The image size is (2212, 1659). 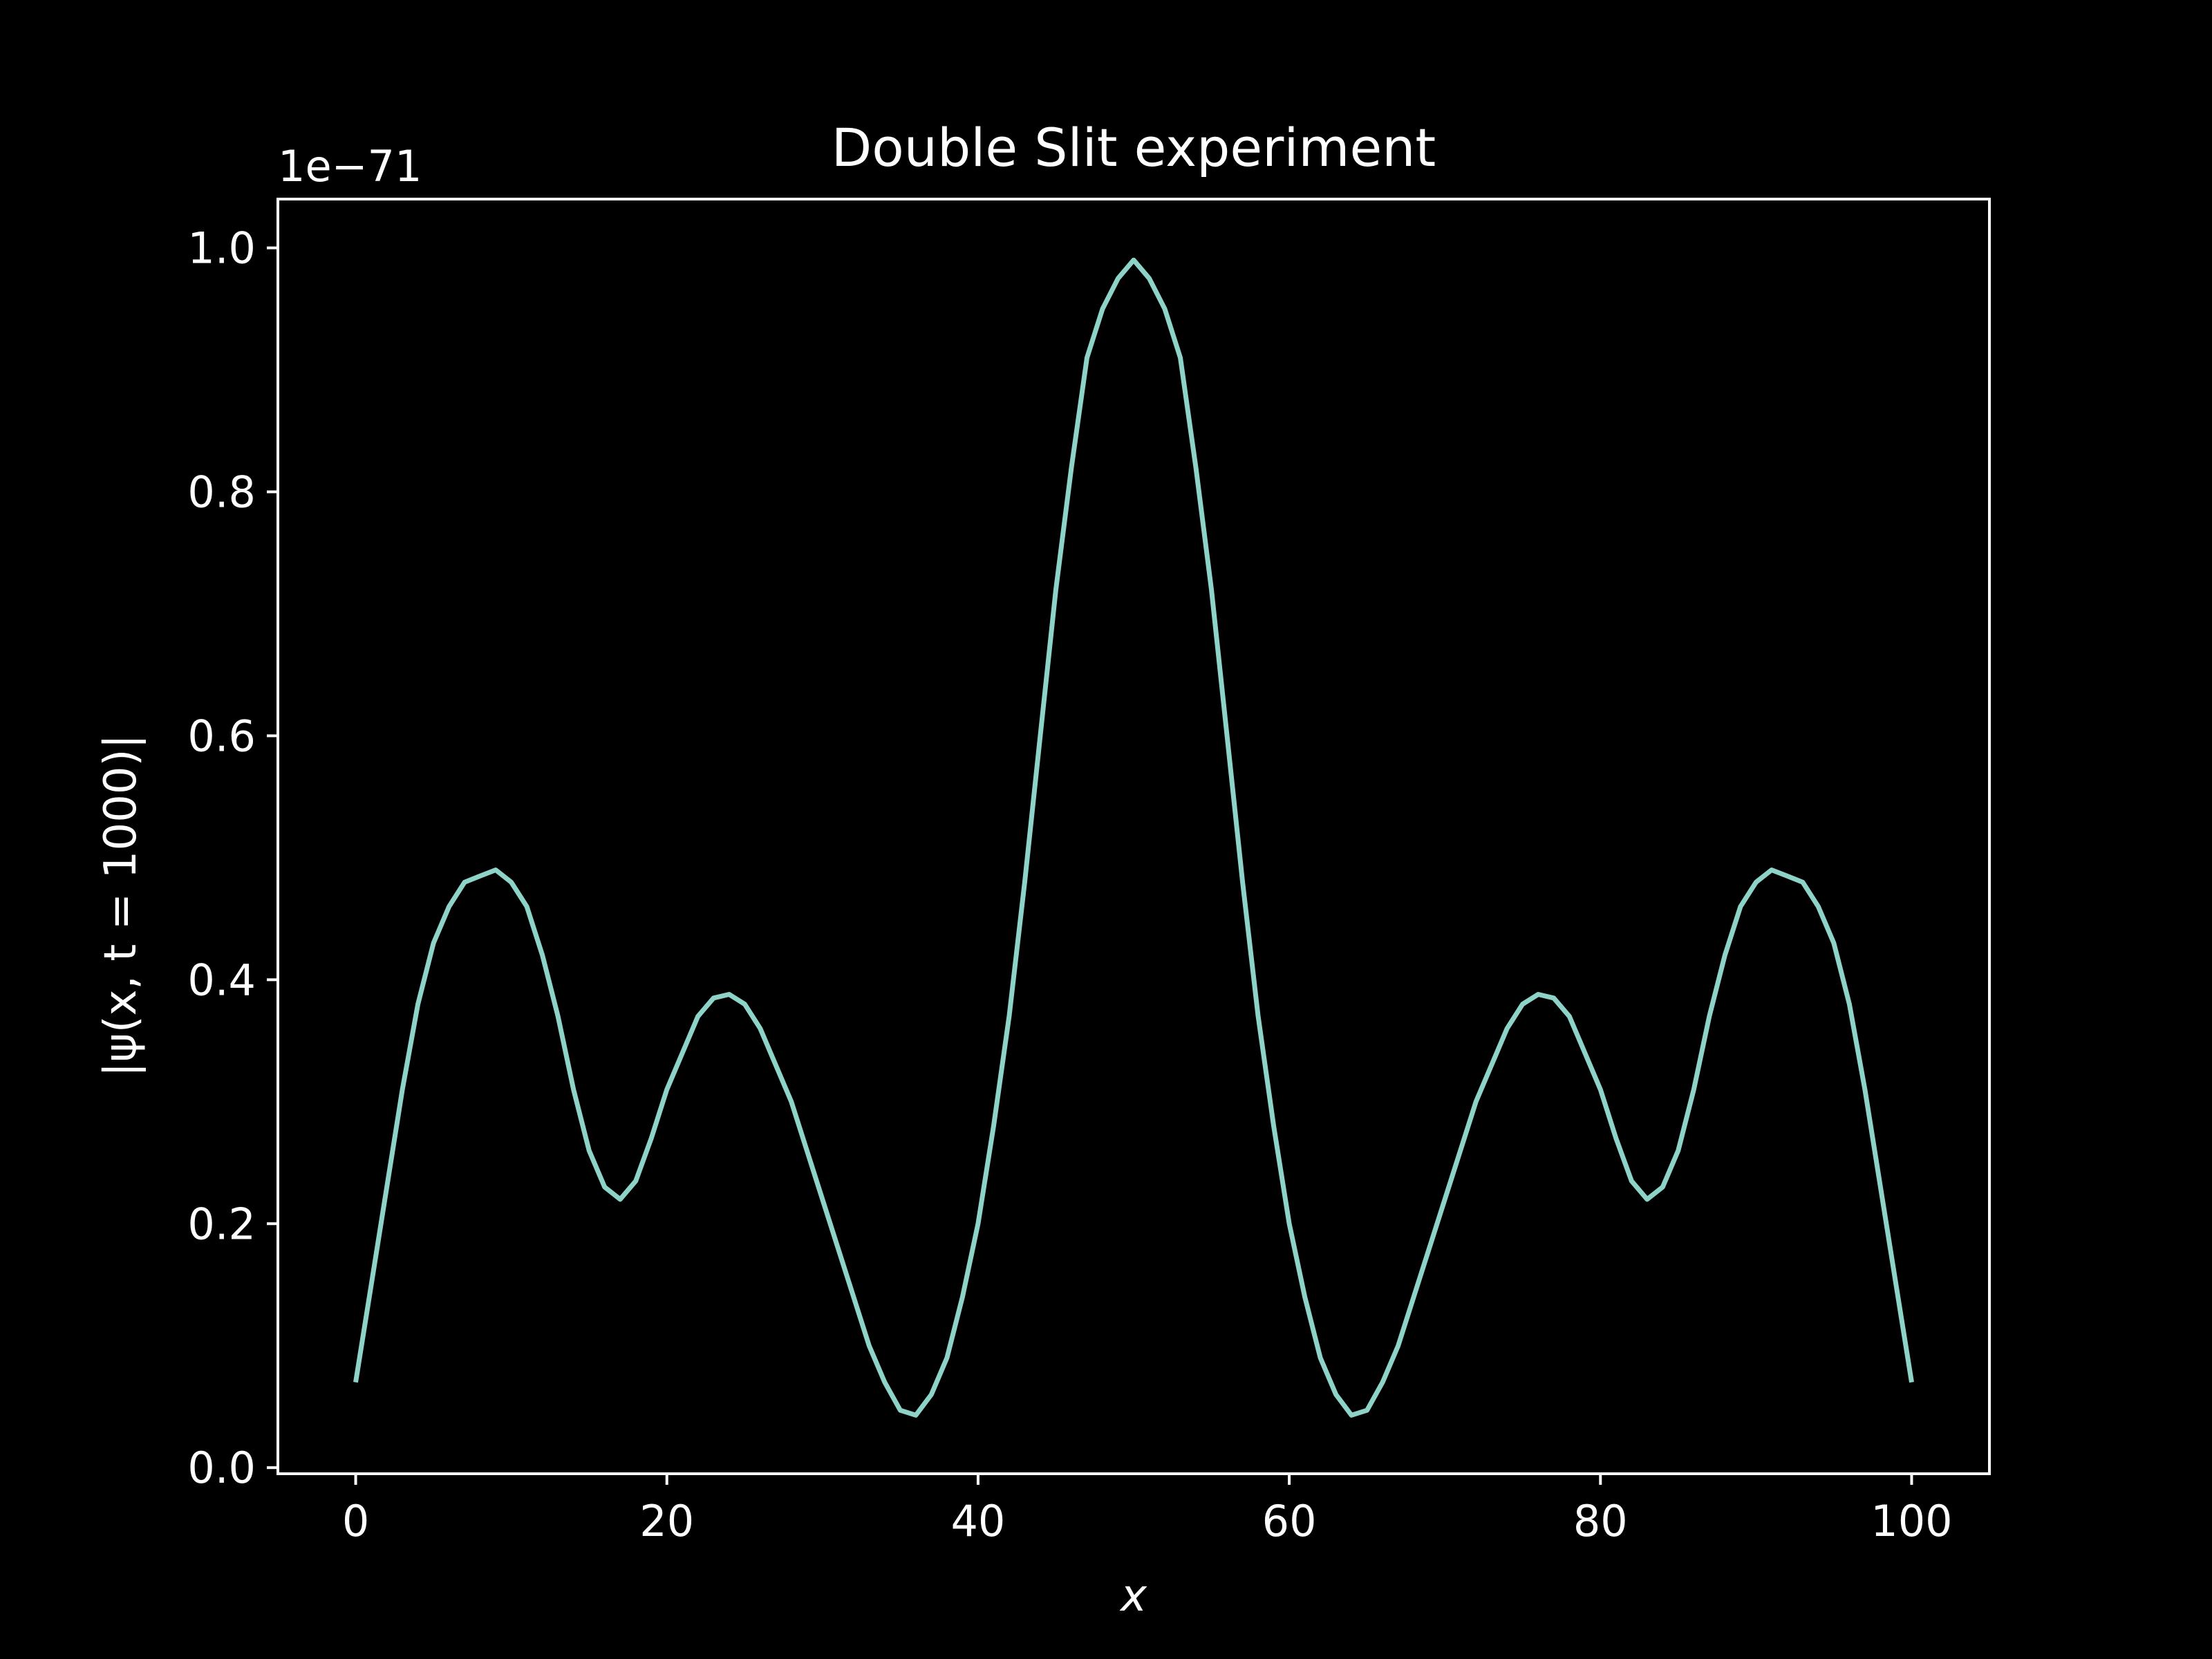 What do you see at coordinates (121, 906) in the screenshot?
I see `y-axis-label: |ψ(x, t = 1000)|` at bounding box center [121, 906].